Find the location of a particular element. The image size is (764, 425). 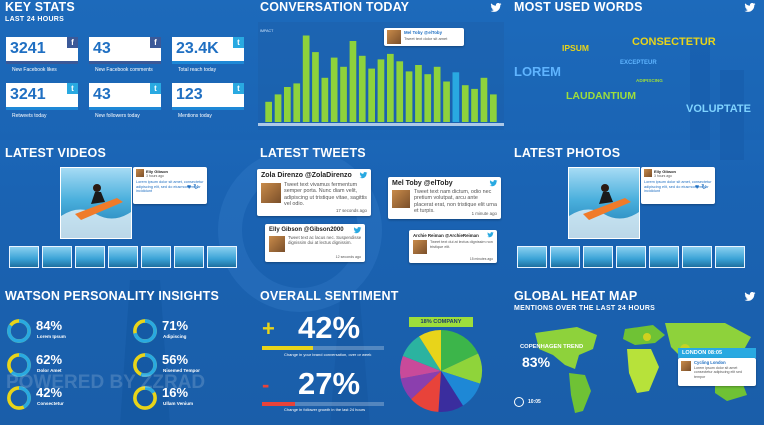

insight-percent: 16% is located at coordinates (175, 392).